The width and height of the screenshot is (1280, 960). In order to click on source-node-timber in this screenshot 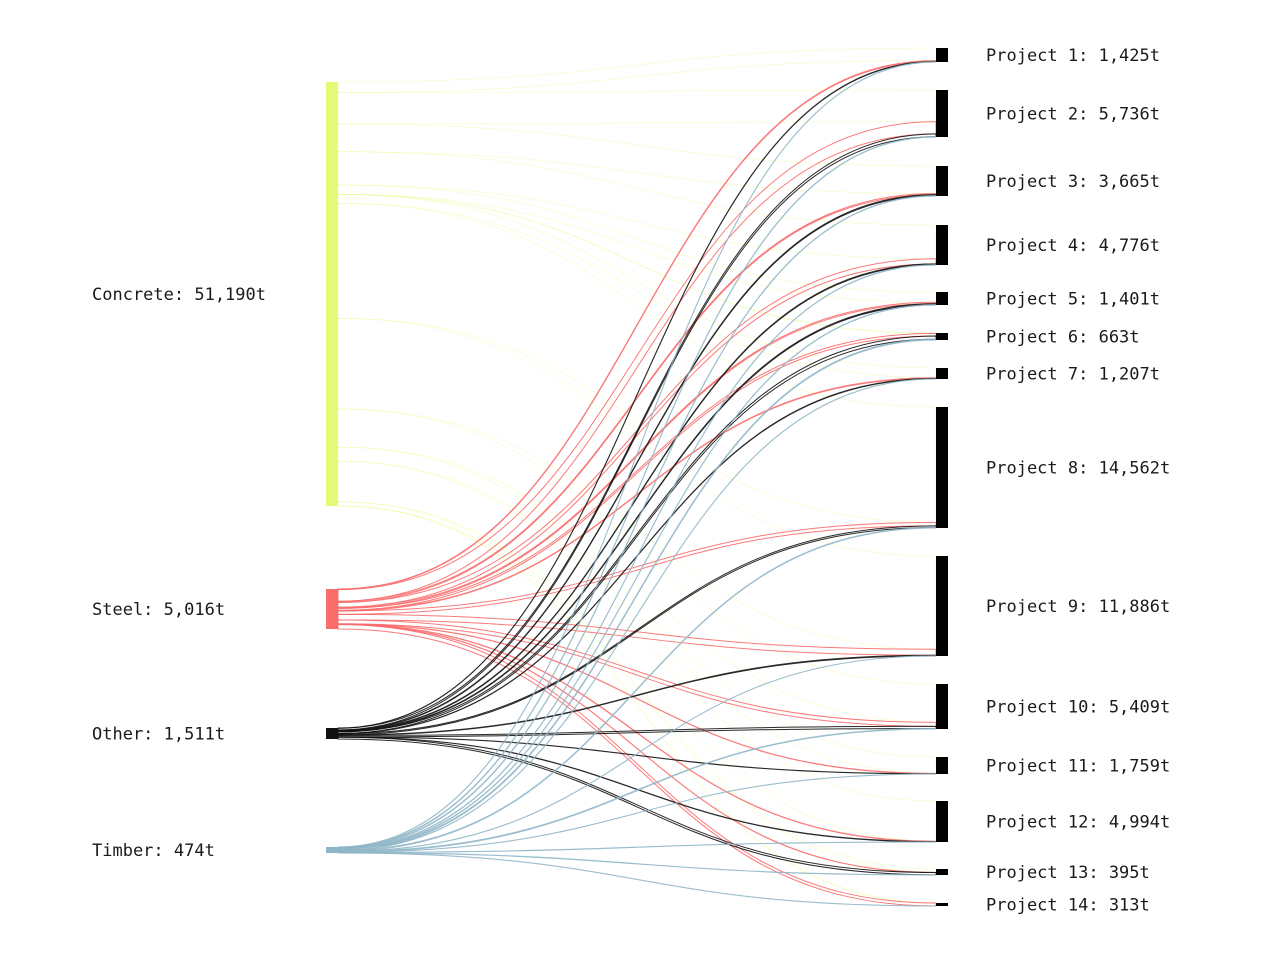, I will do `click(332, 850)`.